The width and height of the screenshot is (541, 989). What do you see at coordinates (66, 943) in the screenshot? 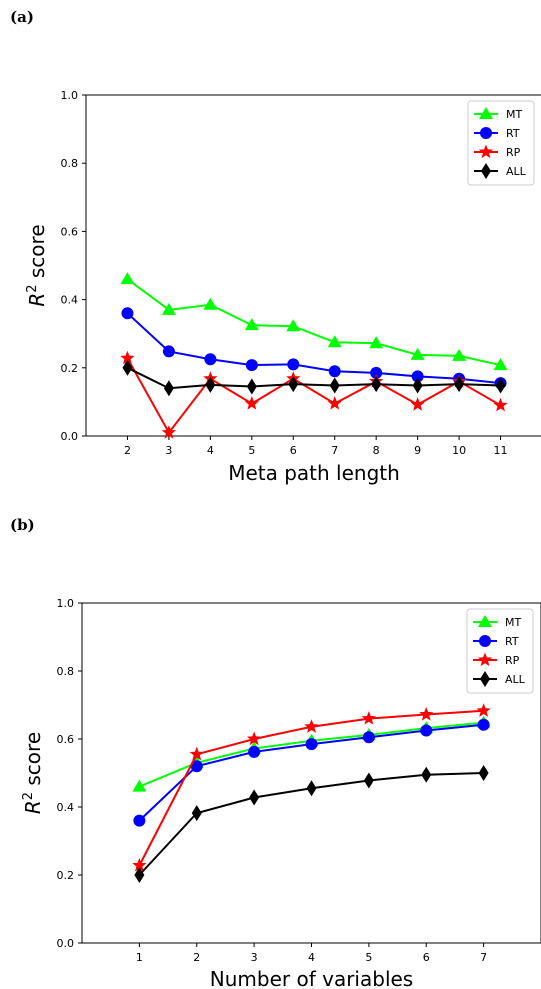
I see `panel-b-ytick-label: 0.0` at bounding box center [66, 943].